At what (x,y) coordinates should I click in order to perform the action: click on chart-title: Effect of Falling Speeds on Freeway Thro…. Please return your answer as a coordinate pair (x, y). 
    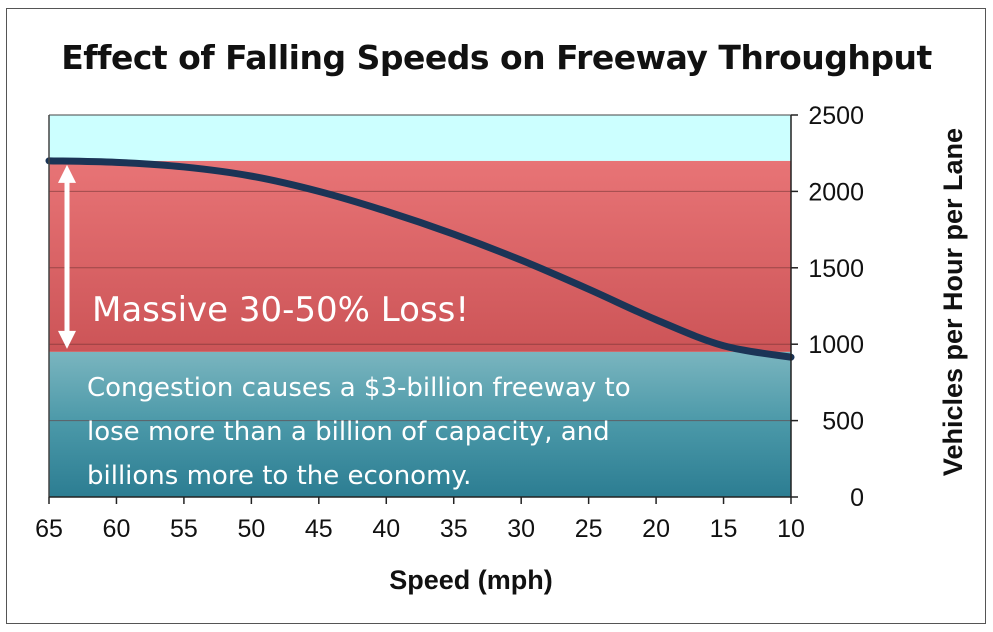
    Looking at the image, I should click on (496, 57).